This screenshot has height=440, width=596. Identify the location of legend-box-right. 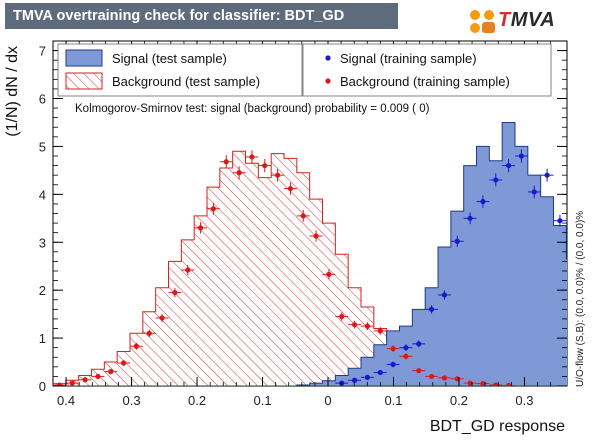
(427, 70).